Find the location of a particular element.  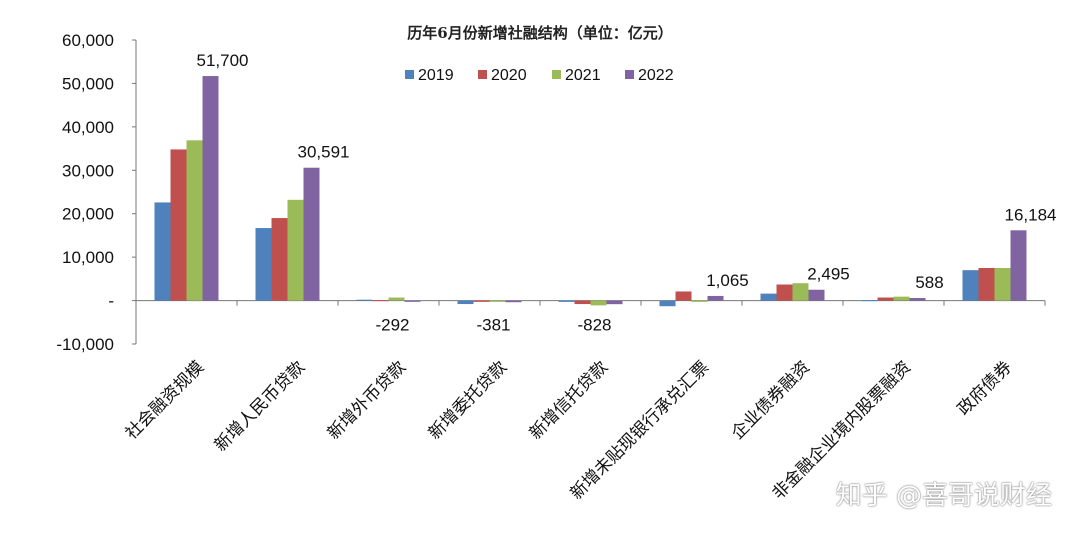

data-label: 30,591 is located at coordinates (324, 152).